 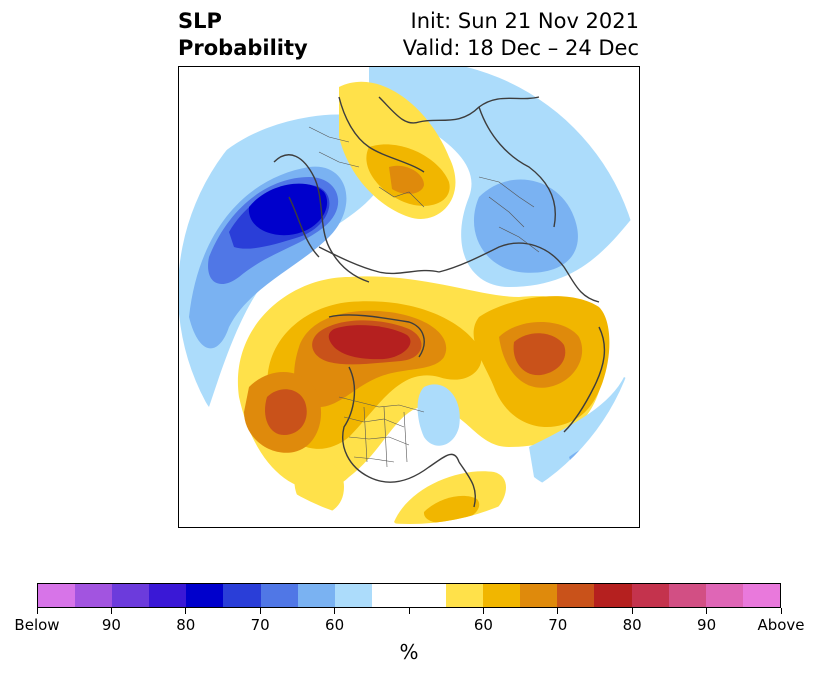 I want to click on colorbar-tick-label: Above, so click(x=781, y=625).